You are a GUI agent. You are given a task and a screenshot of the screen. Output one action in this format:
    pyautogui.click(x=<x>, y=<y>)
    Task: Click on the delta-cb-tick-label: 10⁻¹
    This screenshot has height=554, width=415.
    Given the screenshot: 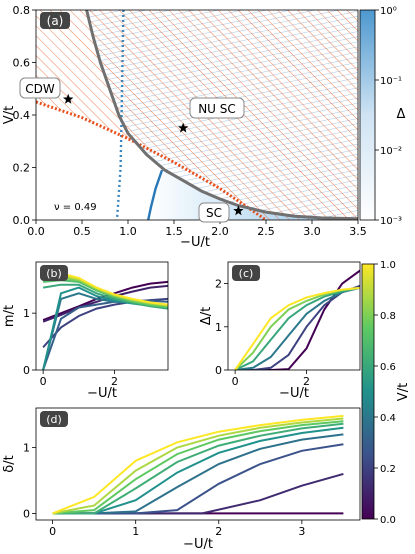 What is the action you would take?
    pyautogui.click(x=391, y=81)
    